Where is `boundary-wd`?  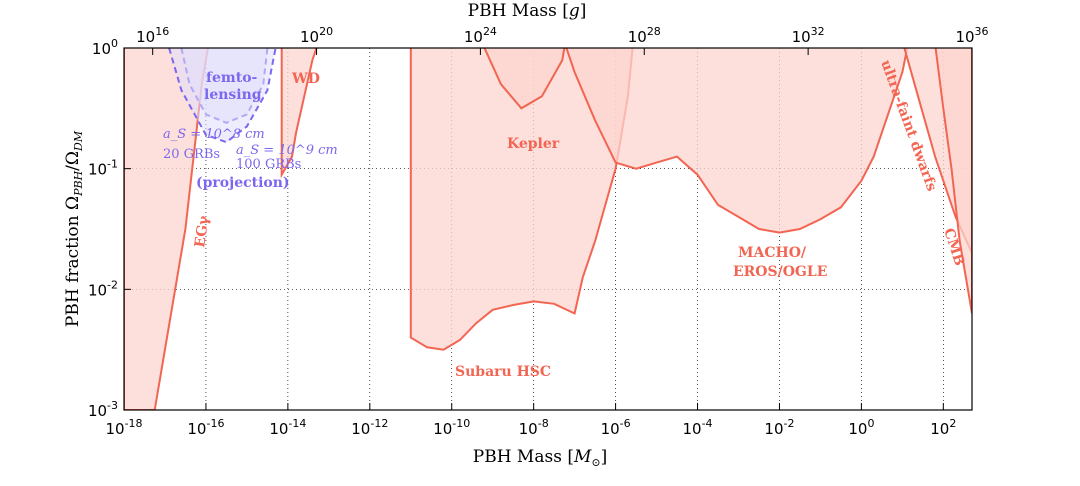 boundary-wd is located at coordinates (299, 113).